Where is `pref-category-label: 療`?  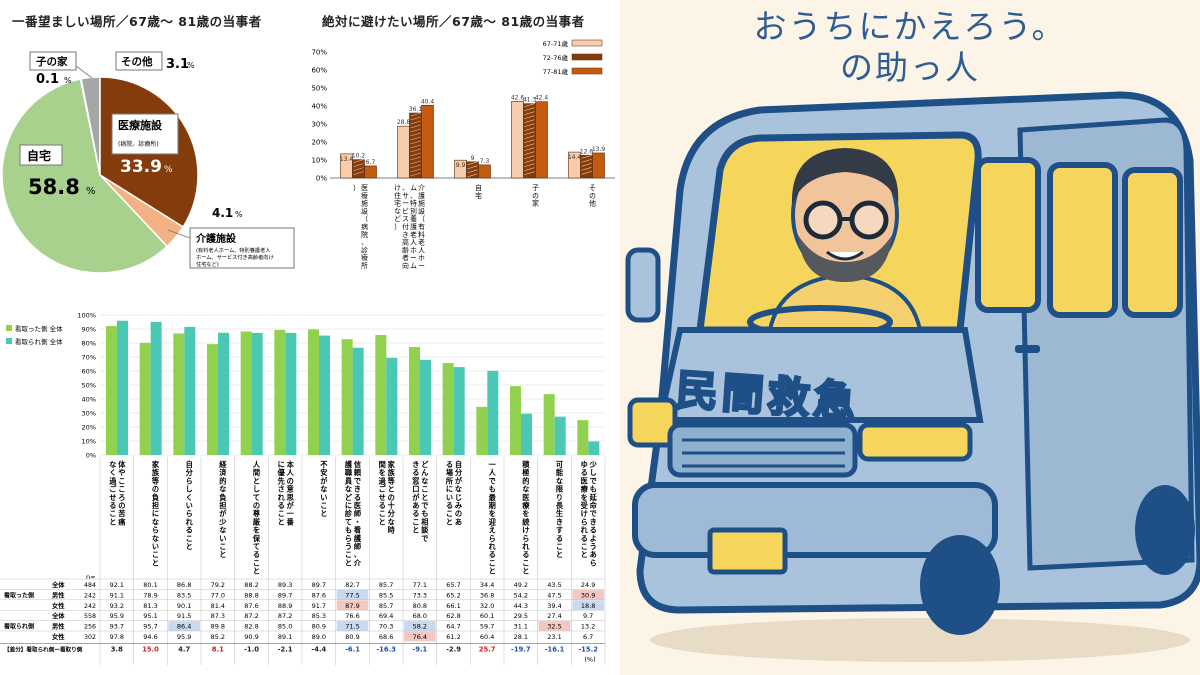
pref-category-label: 療 is located at coordinates (585, 489).